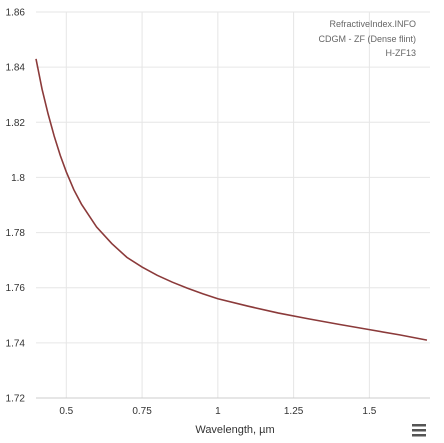 This screenshot has width=444, height=443. Describe the element at coordinates (16, 68) in the screenshot. I see `y-tick-label: 1.84` at that location.